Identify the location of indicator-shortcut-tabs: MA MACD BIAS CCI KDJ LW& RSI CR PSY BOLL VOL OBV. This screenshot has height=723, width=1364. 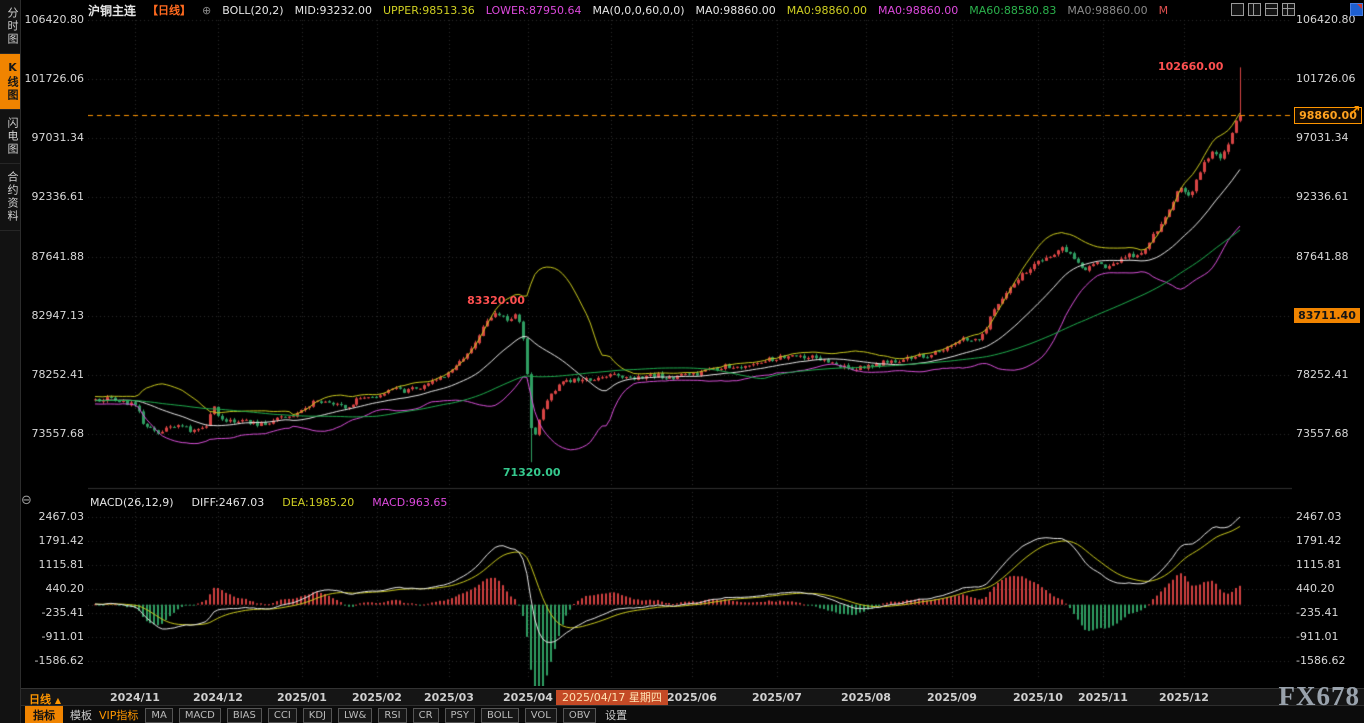
(371, 715).